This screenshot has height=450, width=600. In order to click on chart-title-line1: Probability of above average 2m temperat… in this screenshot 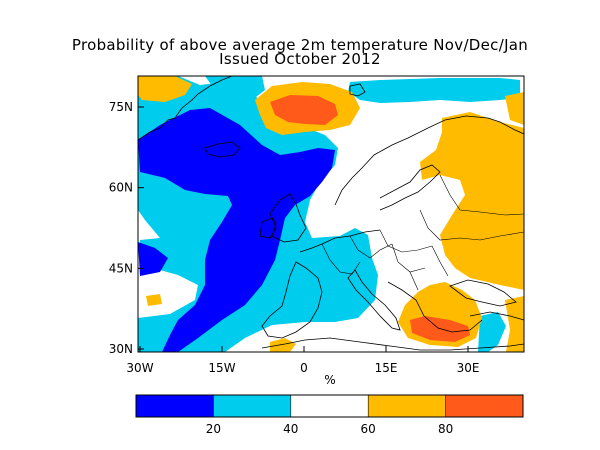, I will do `click(300, 45)`.